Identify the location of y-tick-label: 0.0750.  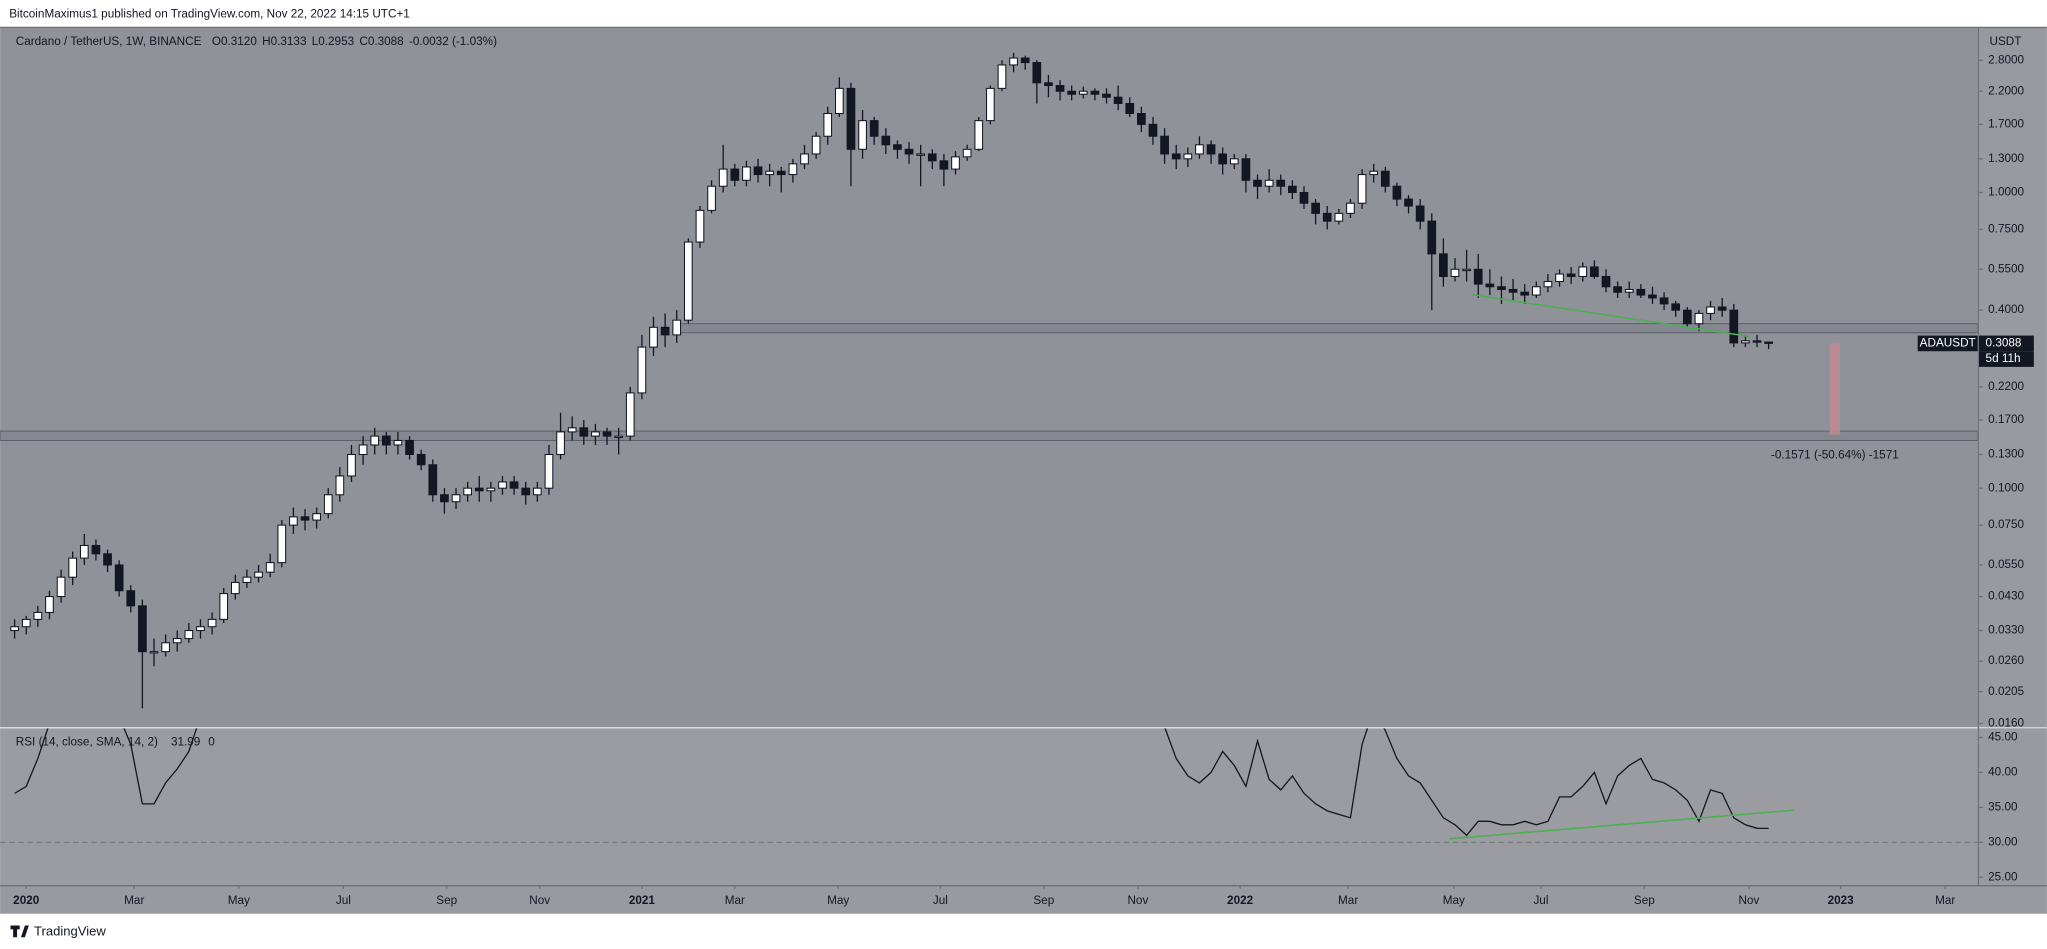
(2006, 524).